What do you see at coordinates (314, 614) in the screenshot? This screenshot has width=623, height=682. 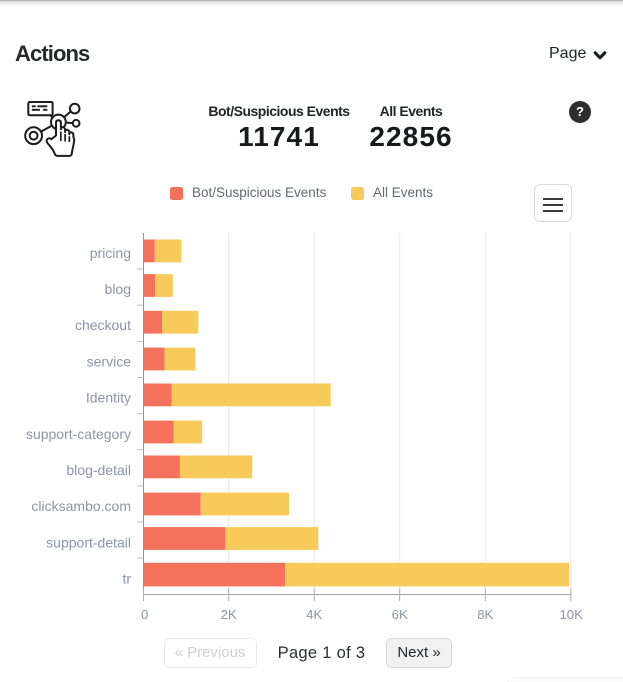 I see `svg-text: 4K` at bounding box center [314, 614].